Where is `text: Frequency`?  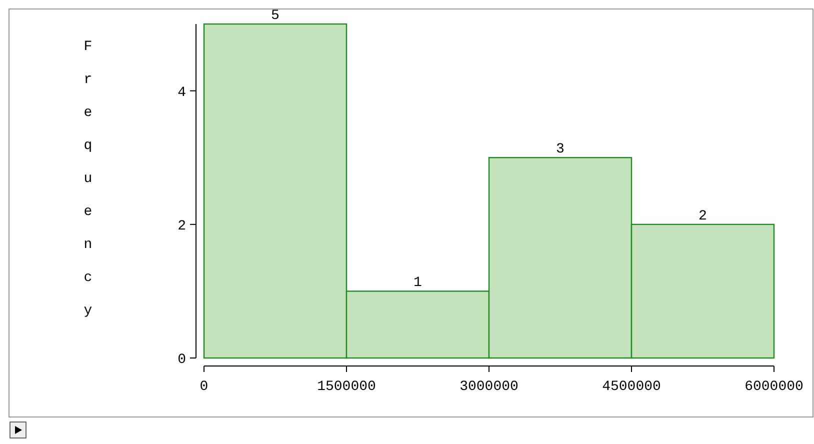 text: Frequency is located at coordinates (88, 179).